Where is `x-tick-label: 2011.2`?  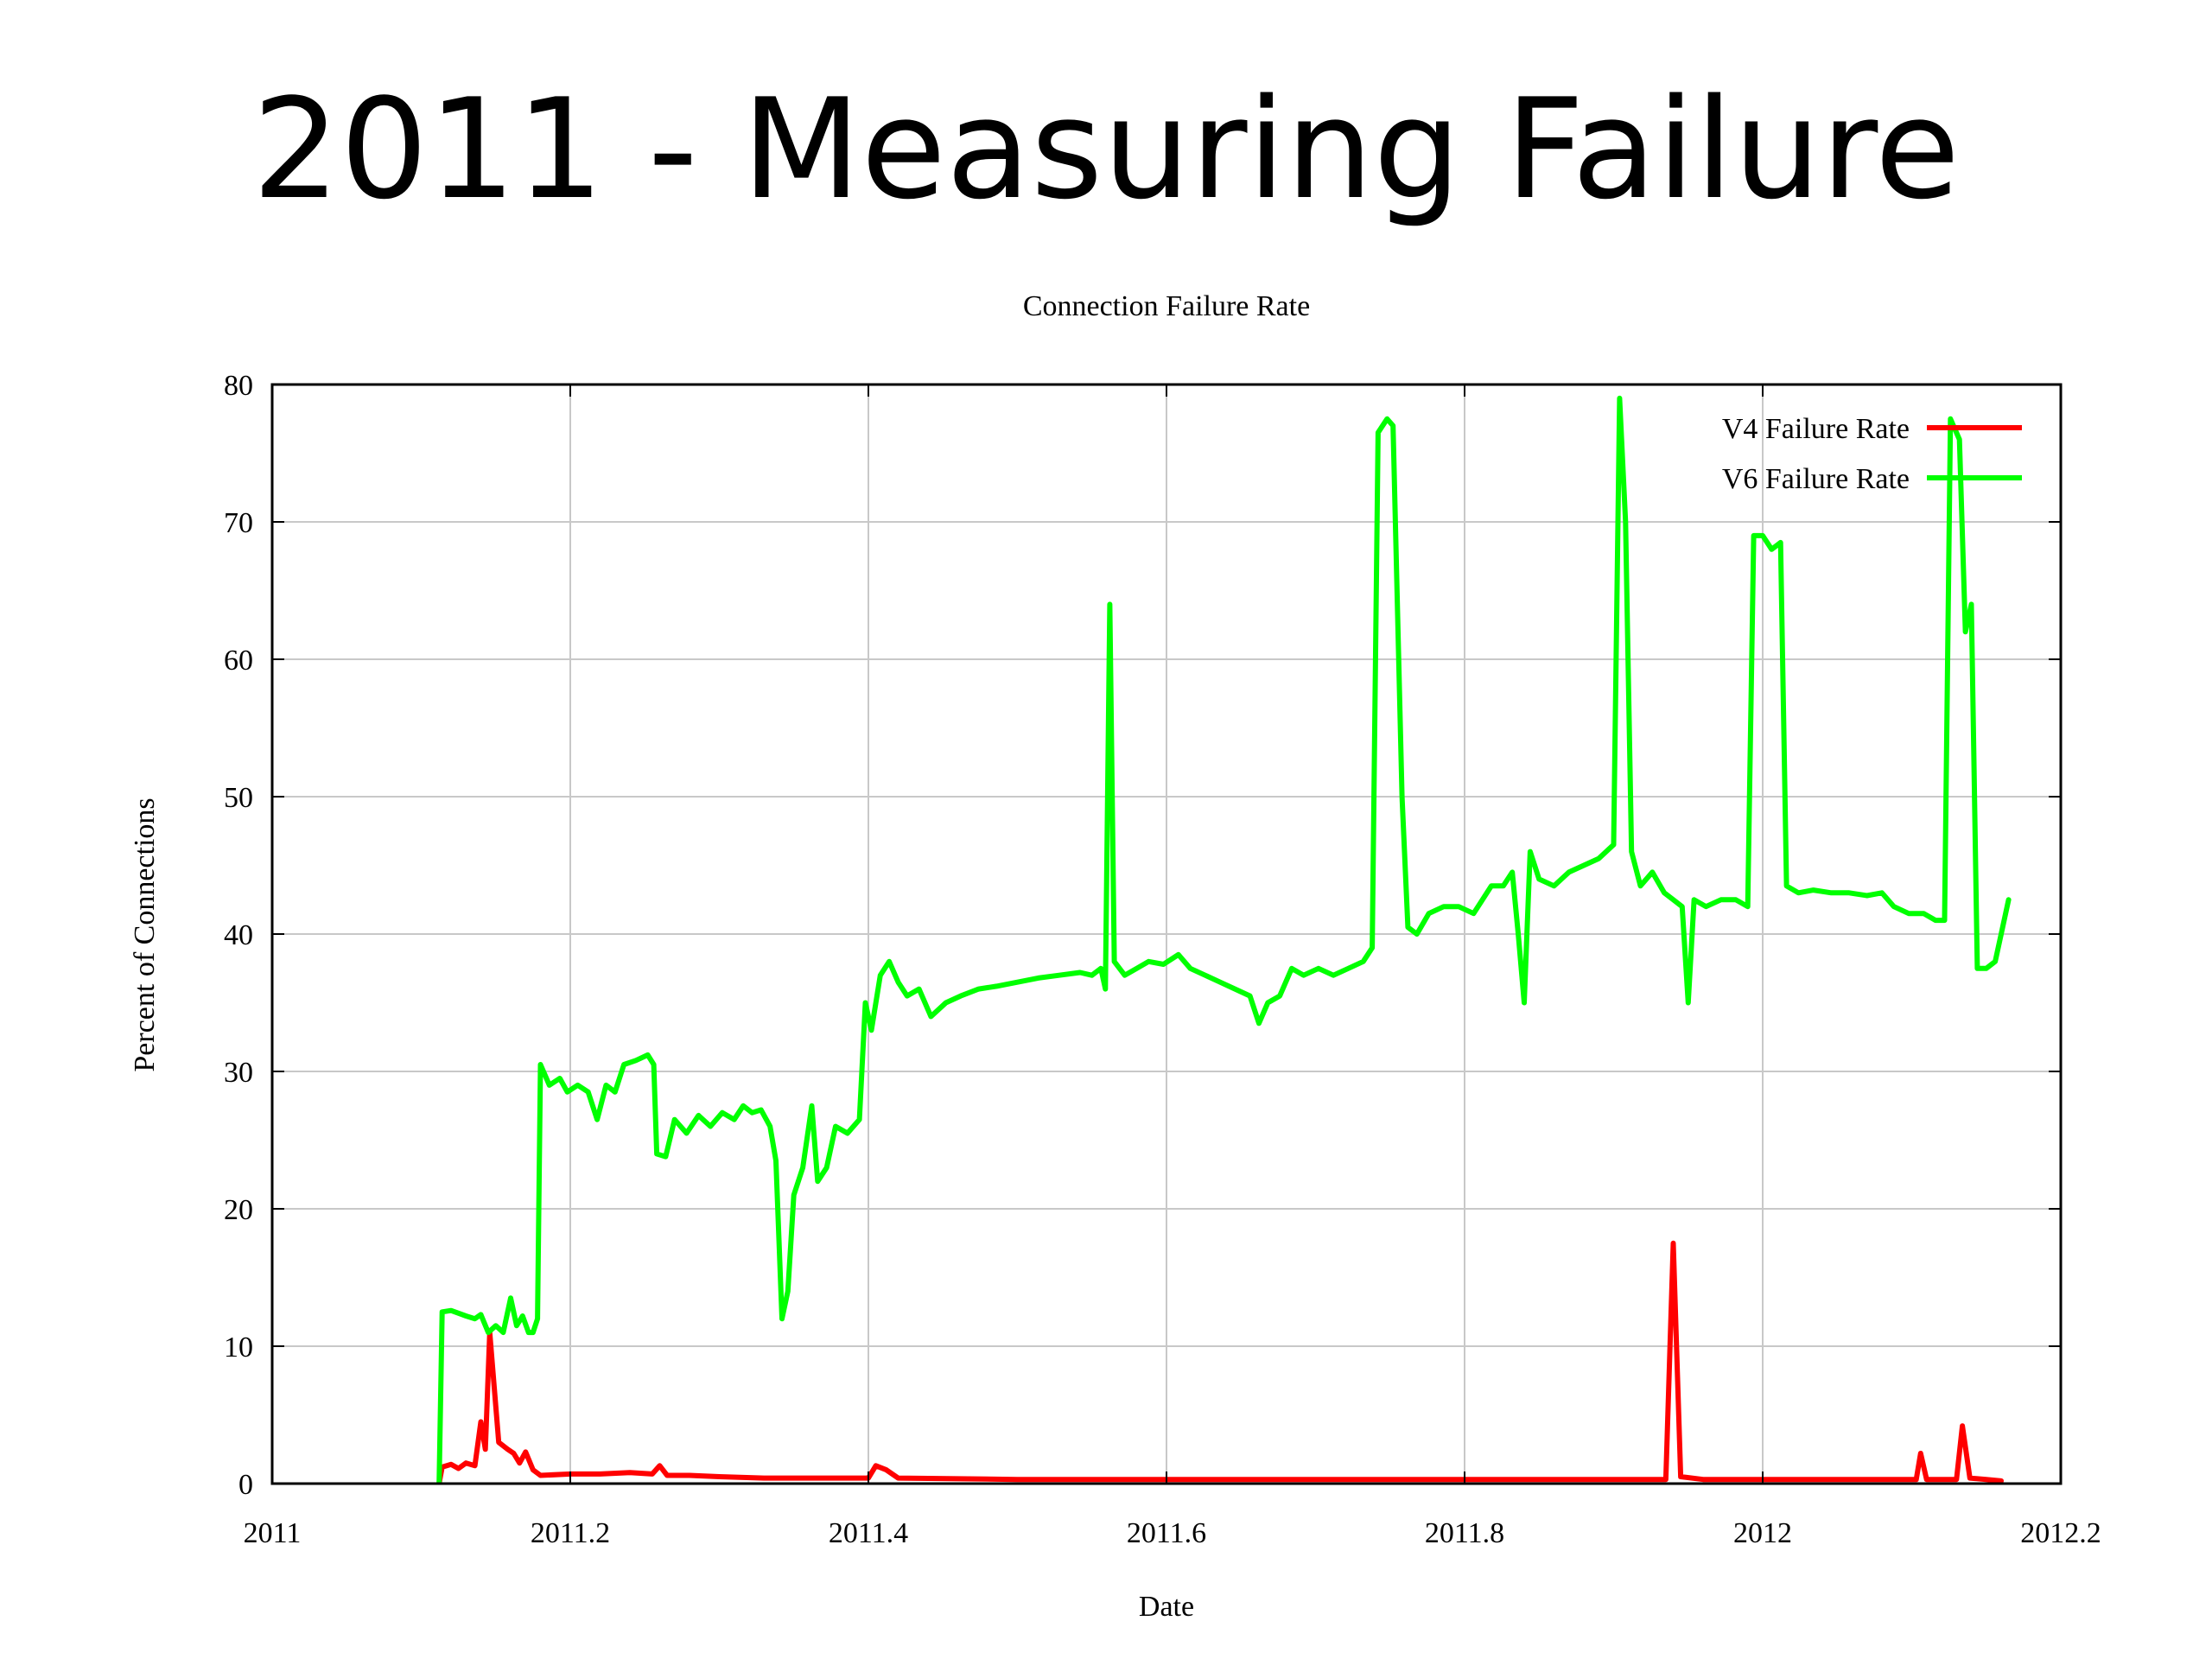
x-tick-label: 2011.2 is located at coordinates (570, 1533).